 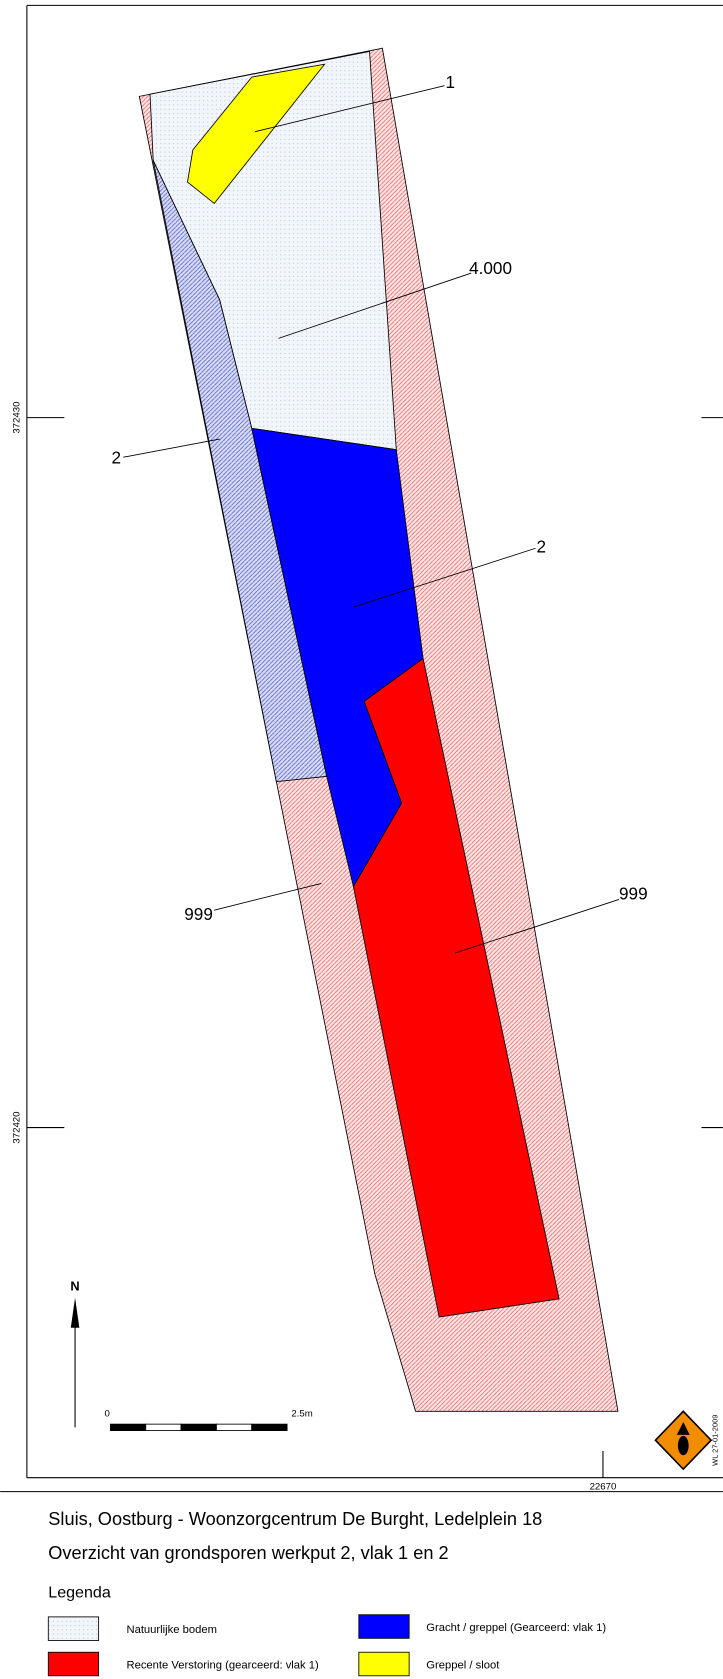 What do you see at coordinates (75, 1362) in the screenshot?
I see `north-arrow` at bounding box center [75, 1362].